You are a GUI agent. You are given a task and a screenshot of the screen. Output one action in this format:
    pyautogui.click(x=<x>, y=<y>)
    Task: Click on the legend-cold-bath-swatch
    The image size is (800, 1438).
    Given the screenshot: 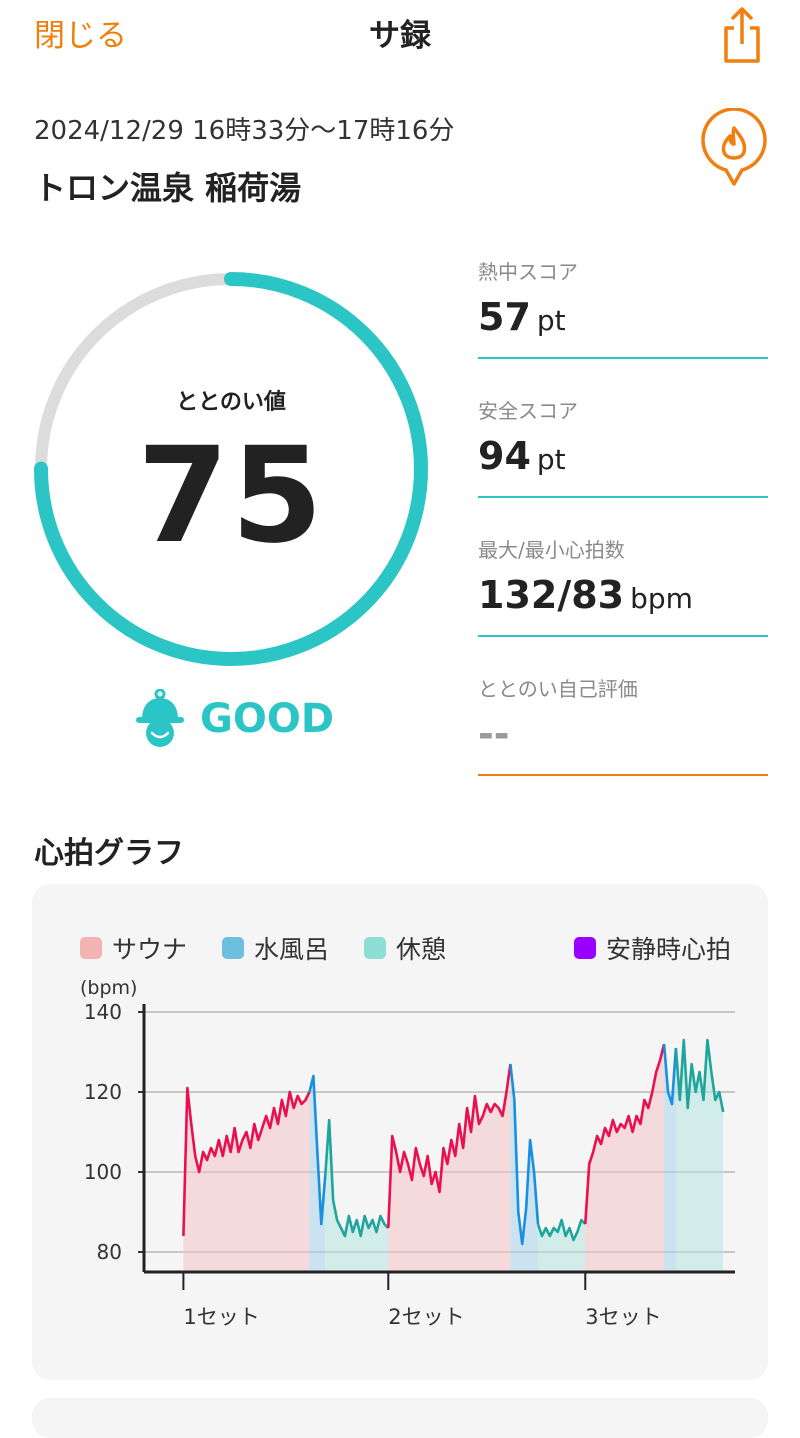 What is the action you would take?
    pyautogui.click(x=233, y=948)
    